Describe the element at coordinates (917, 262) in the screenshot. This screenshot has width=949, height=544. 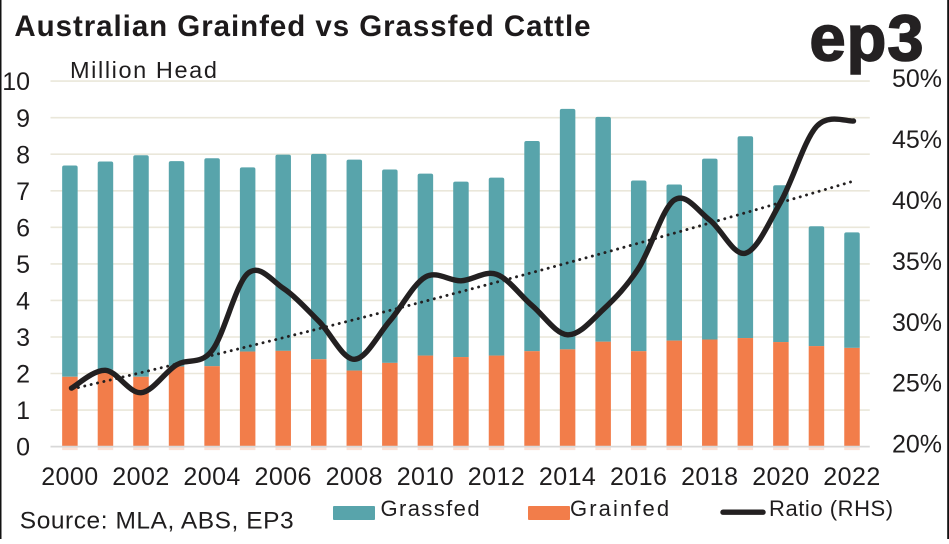
I see `svg-text: 35%` at that location.